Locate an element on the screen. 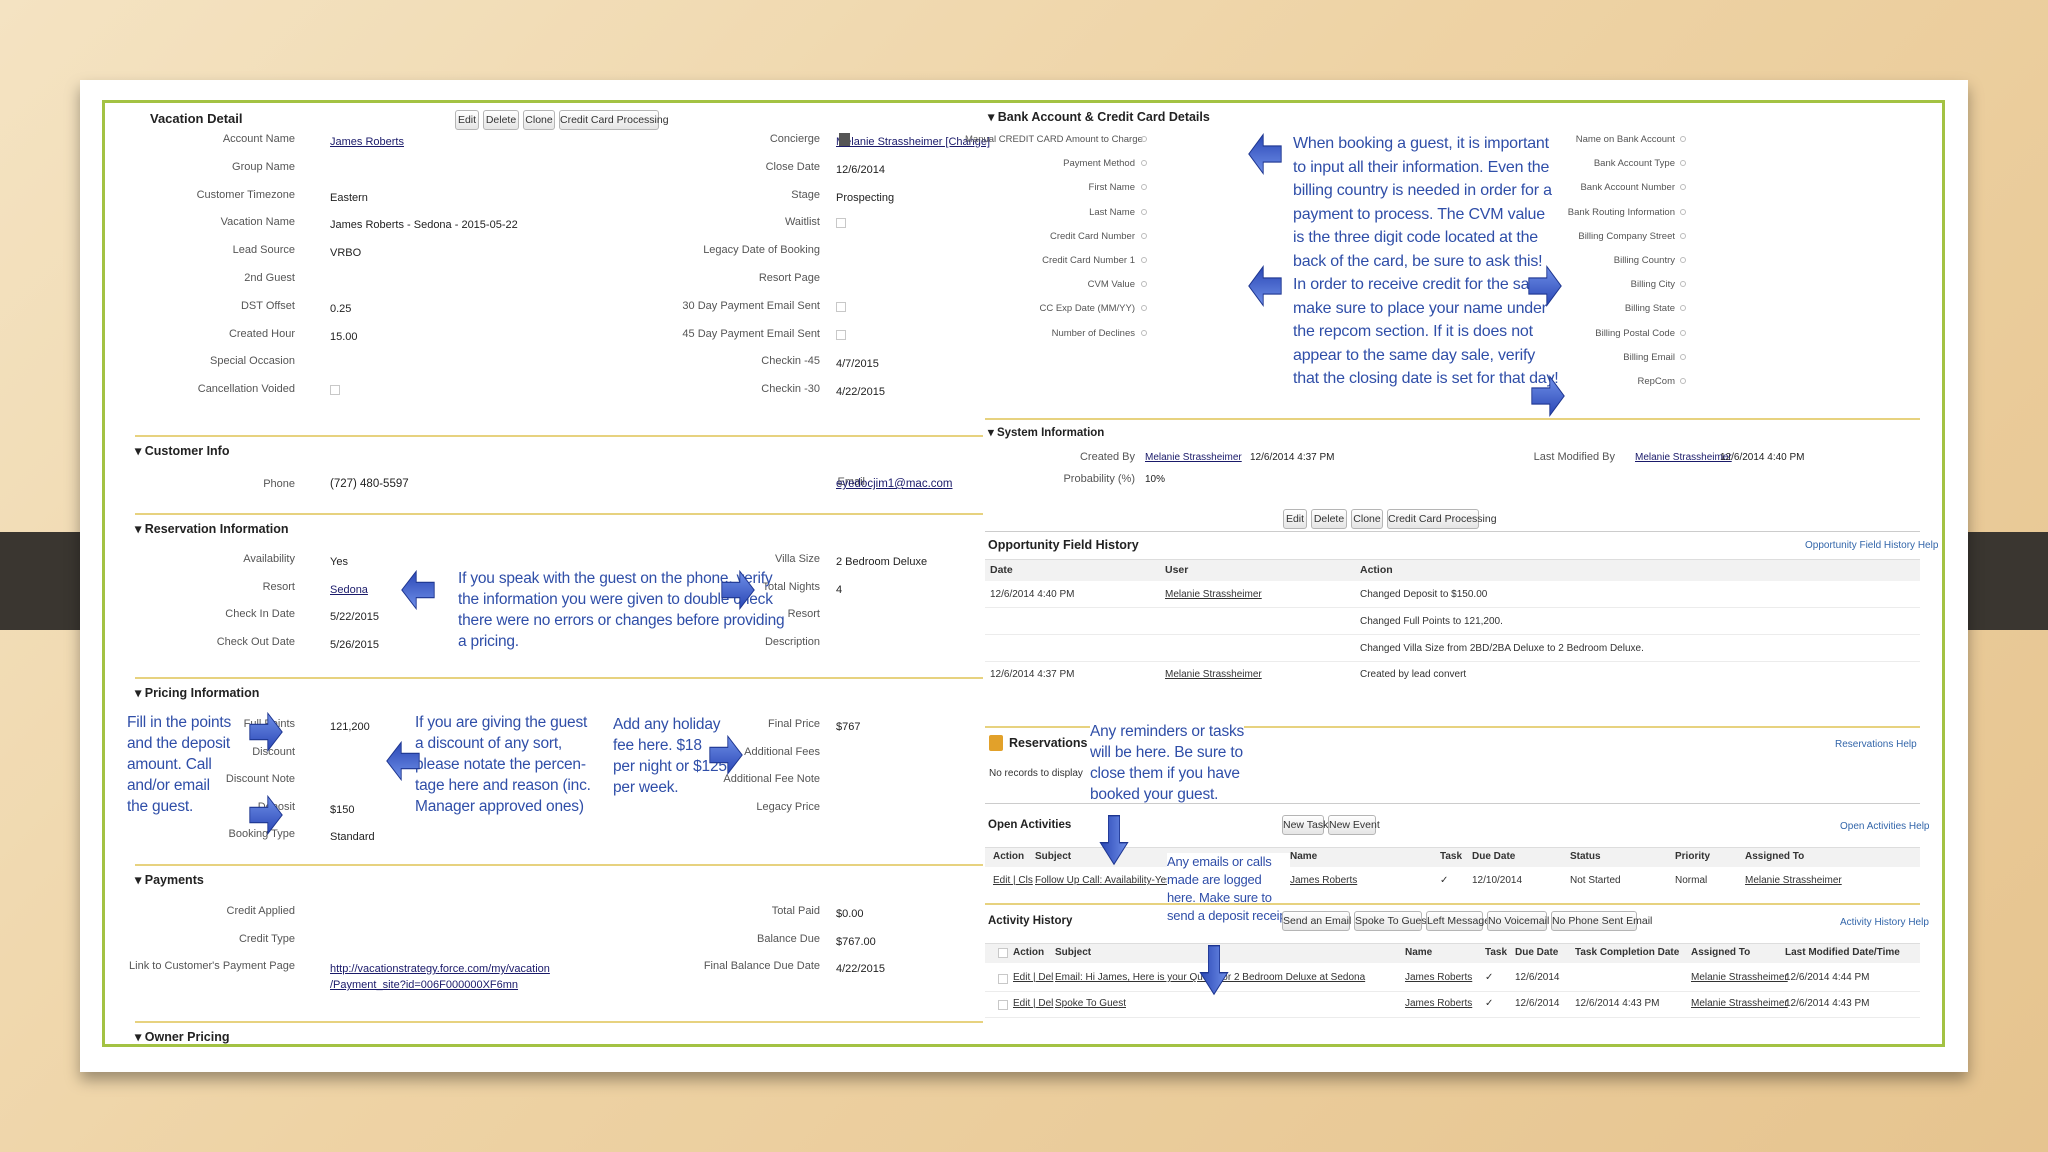  bank-field-label: Billing State is located at coordinates (1649, 309).